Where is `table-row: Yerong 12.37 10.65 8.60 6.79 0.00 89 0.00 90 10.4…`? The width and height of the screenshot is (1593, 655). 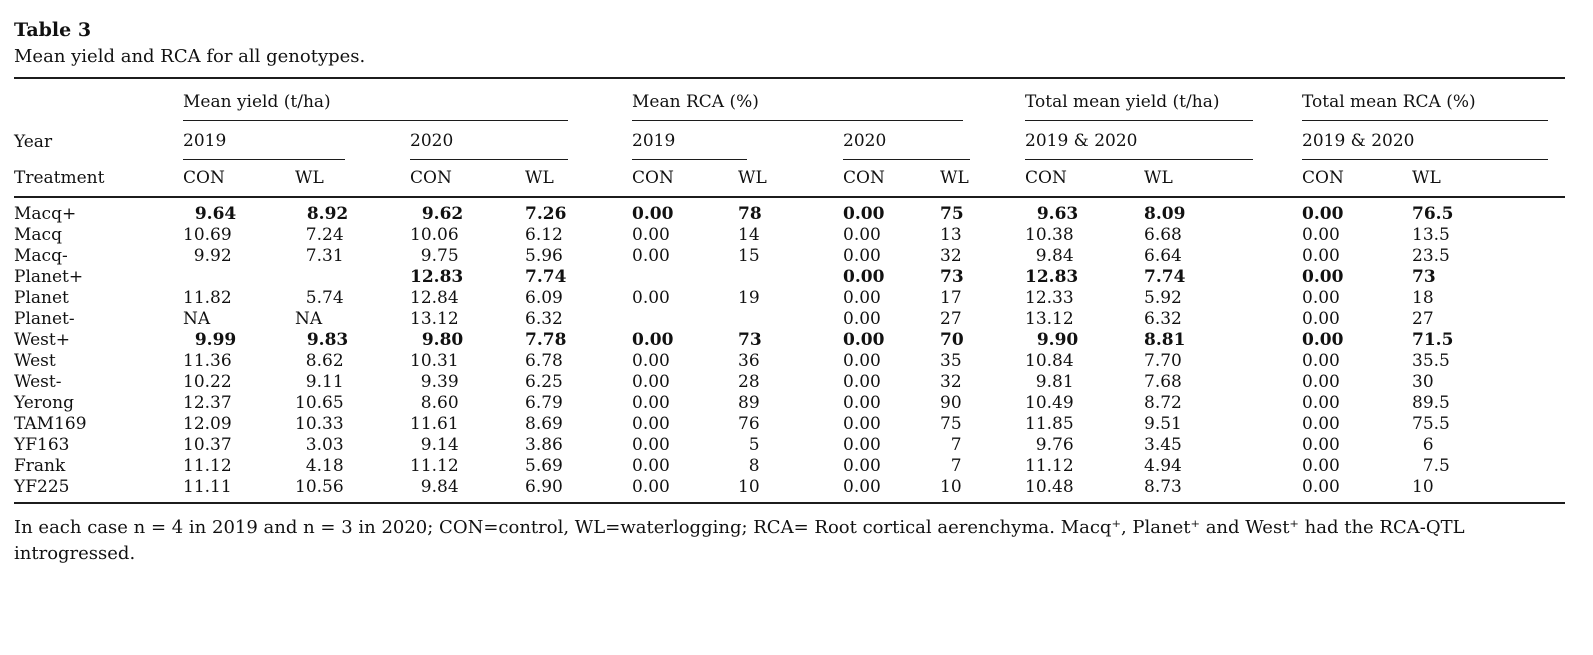 table-row: Yerong 12.37 10.65 8.60 6.79 0.00 89 0.00 90 10.4… is located at coordinates (789, 403).